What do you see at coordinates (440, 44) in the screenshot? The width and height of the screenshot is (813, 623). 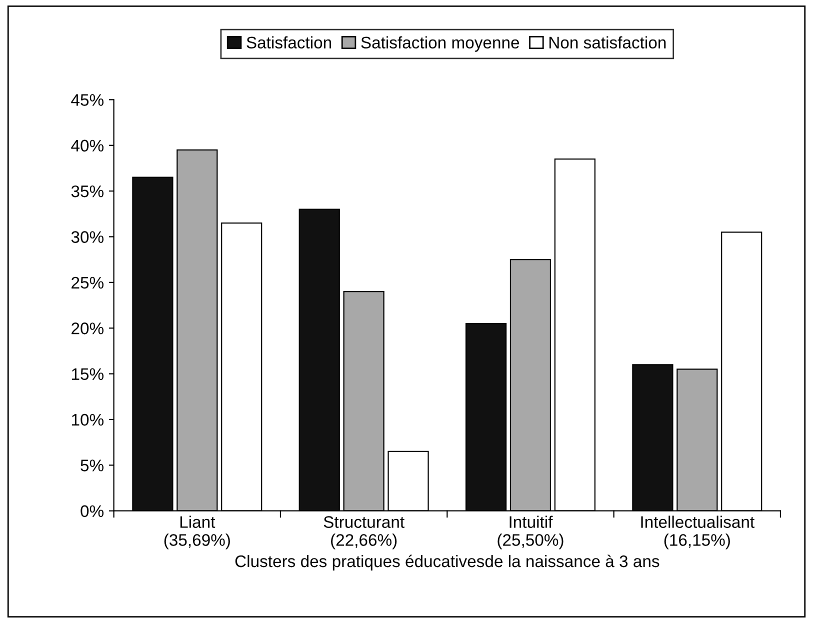 I see `legend-label: Satisfaction moyenne` at bounding box center [440, 44].